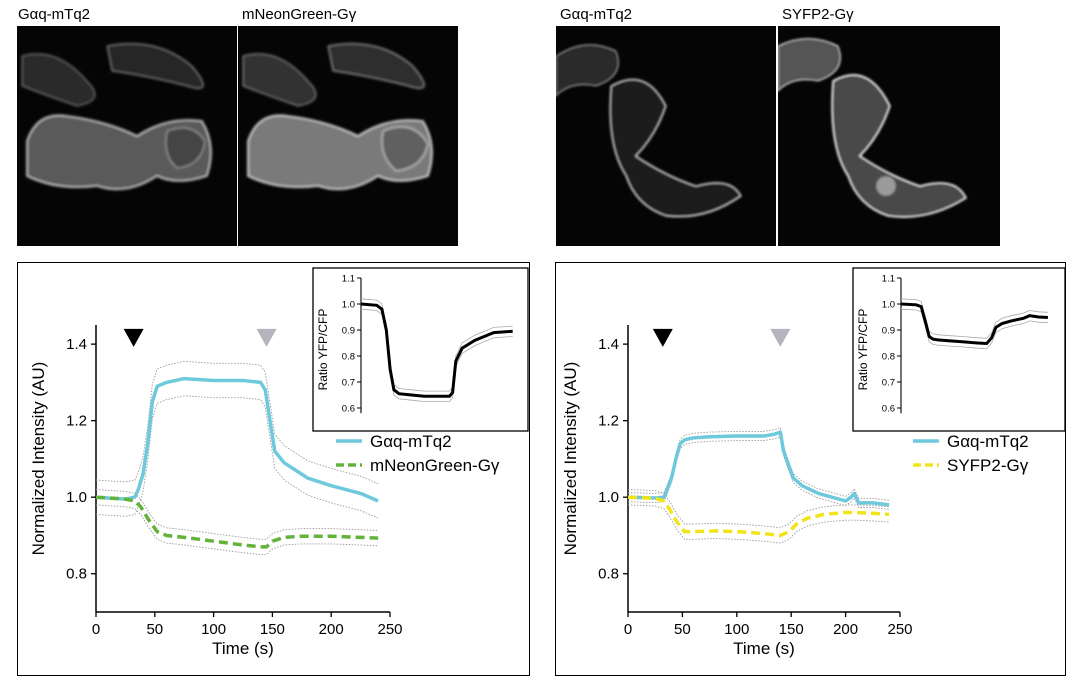  Describe the element at coordinates (54, 14) in the screenshot. I see `image-label-galpha-left: Gαq-mTq2` at that location.